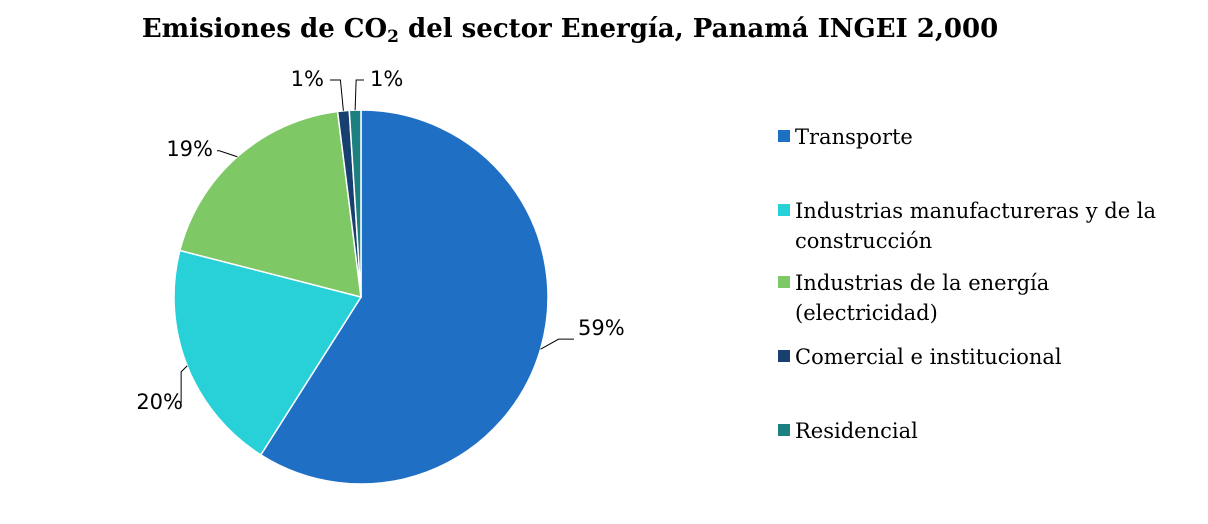 The width and height of the screenshot is (1208, 524). What do you see at coordinates (307, 79) in the screenshot?
I see `slice-label-3: 1%` at bounding box center [307, 79].